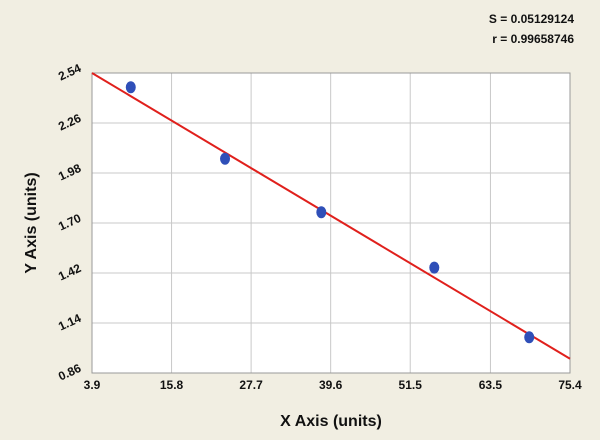  I want to click on x-tick-label: 39.6, so click(331, 385).